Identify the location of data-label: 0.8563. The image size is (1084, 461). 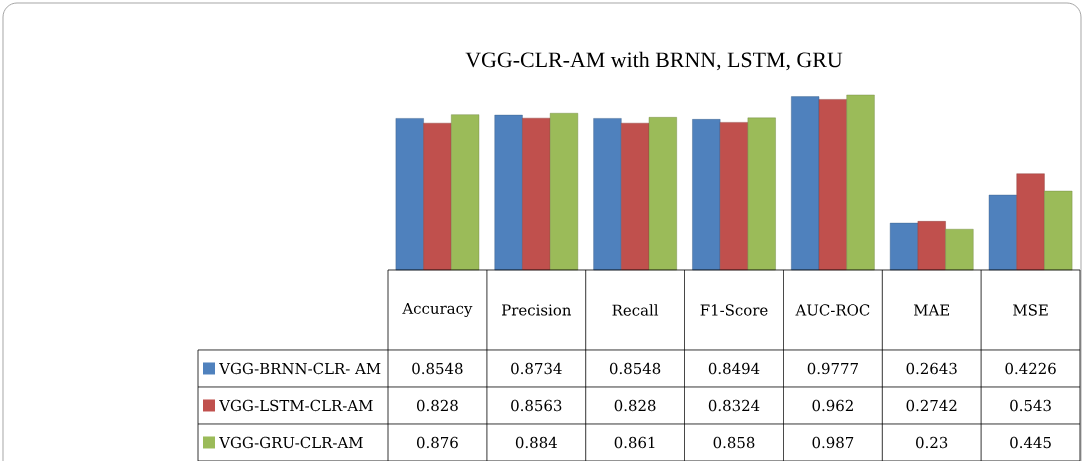
(536, 405).